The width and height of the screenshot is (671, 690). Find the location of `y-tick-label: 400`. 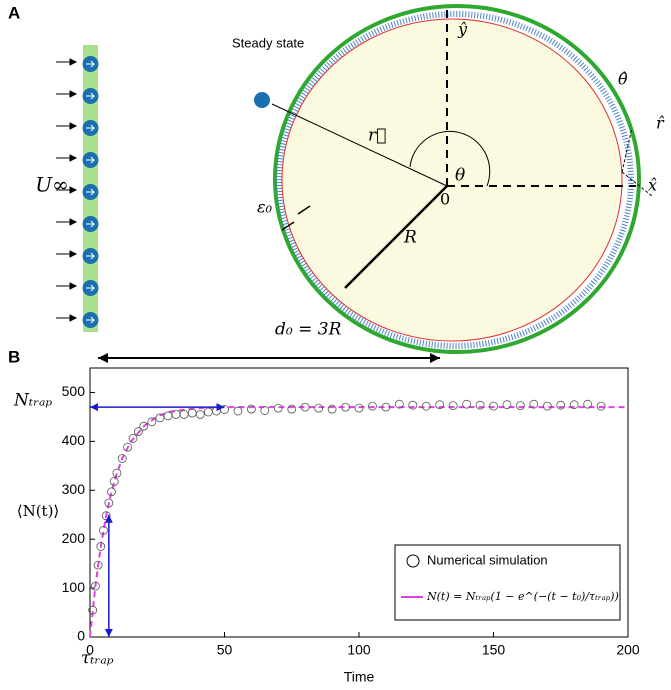

y-tick-label: 400 is located at coordinates (74, 440).